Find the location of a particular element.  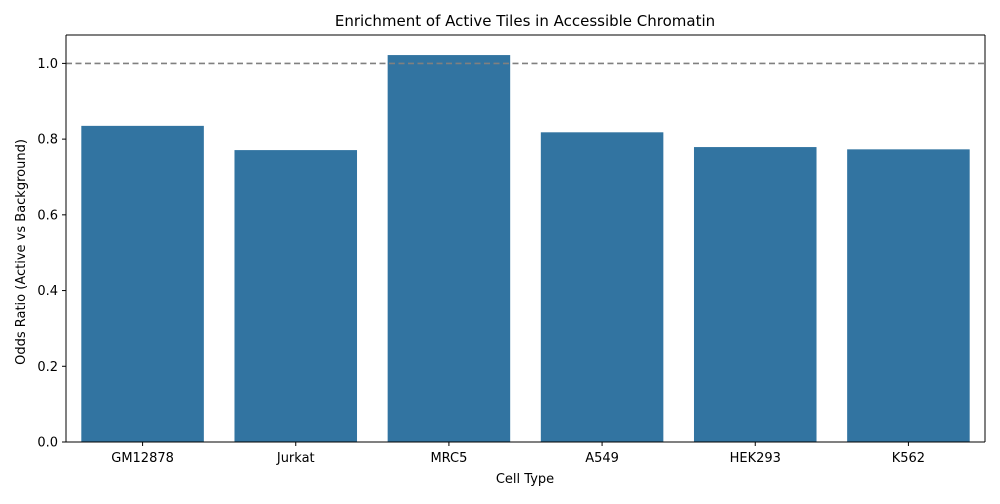

bar-gm12878 is located at coordinates (142, 284).